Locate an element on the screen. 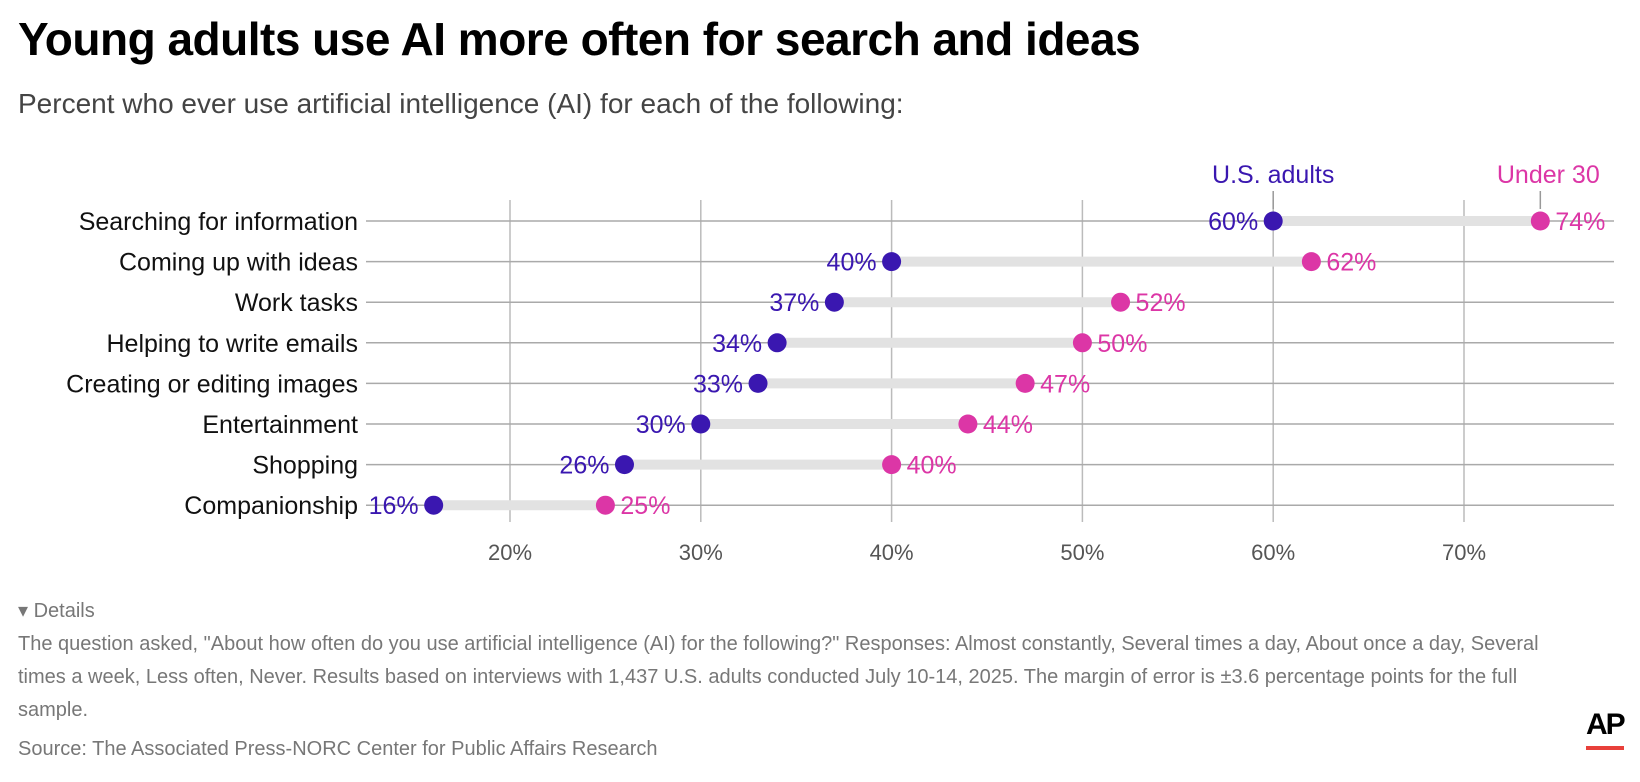  ap-logo-text: AP is located at coordinates (1606, 724).